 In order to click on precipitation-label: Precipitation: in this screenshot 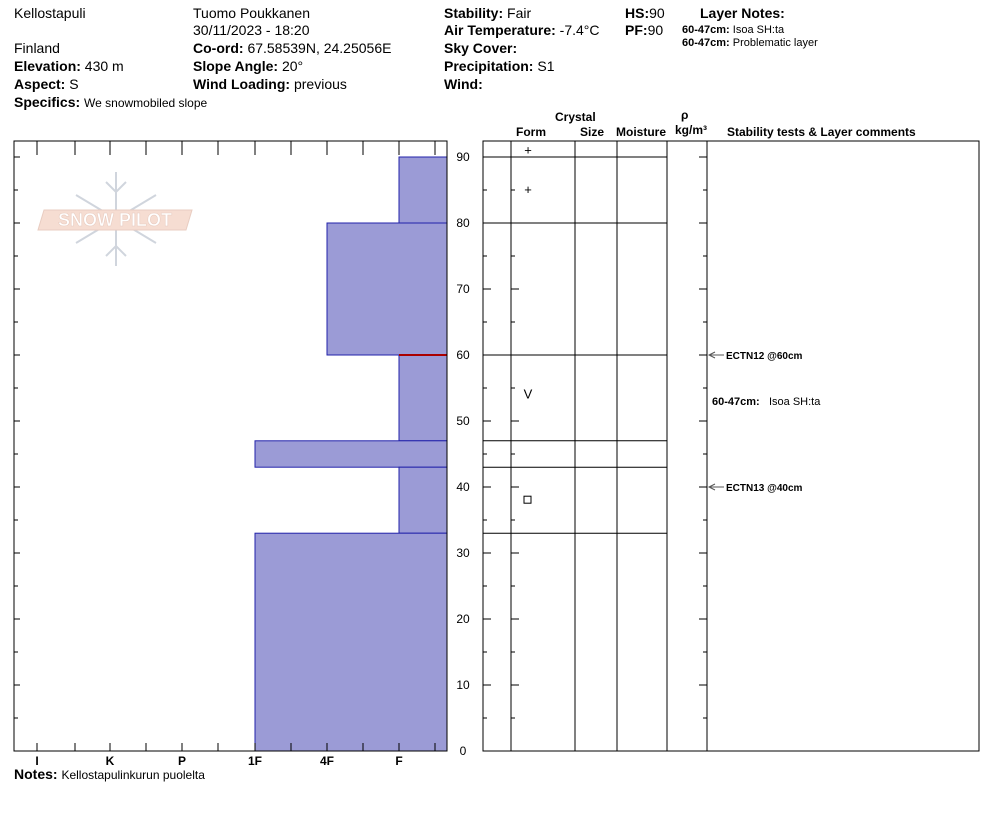, I will do `click(489, 66)`.